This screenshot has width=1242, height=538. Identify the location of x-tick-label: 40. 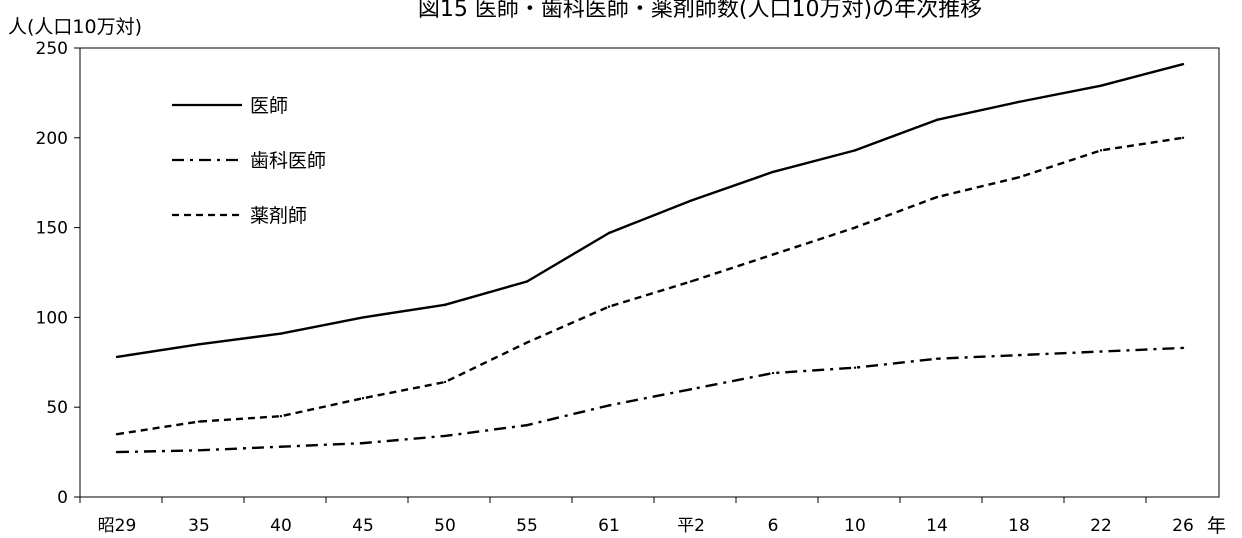
(281, 526).